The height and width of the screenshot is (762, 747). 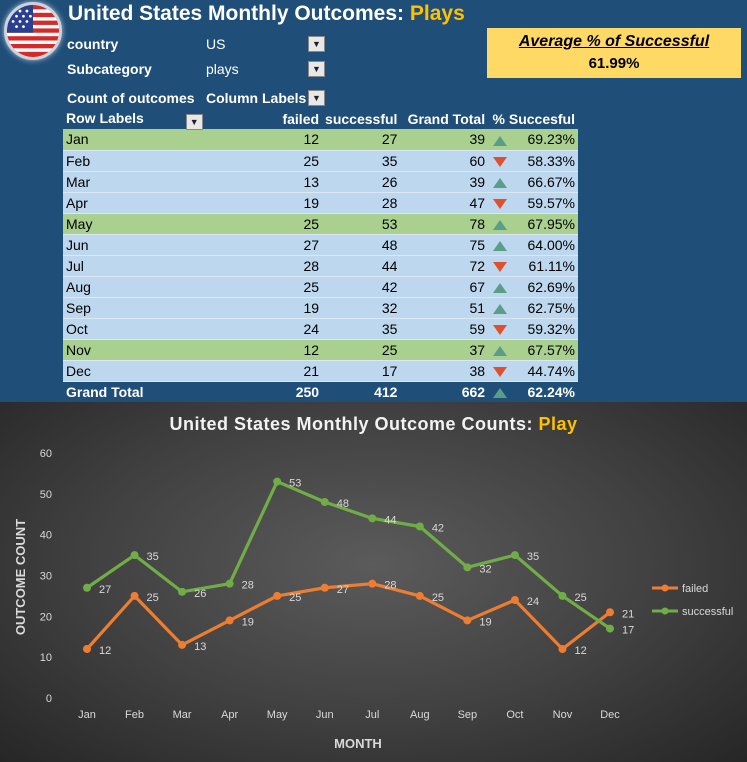 What do you see at coordinates (500, 391) in the screenshot?
I see `grand-total-trend` at bounding box center [500, 391].